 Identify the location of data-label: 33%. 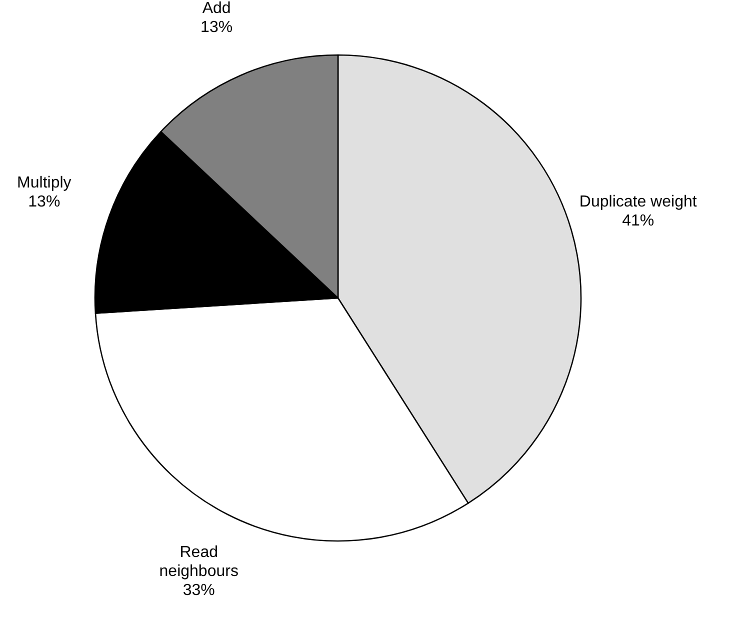
(198, 591).